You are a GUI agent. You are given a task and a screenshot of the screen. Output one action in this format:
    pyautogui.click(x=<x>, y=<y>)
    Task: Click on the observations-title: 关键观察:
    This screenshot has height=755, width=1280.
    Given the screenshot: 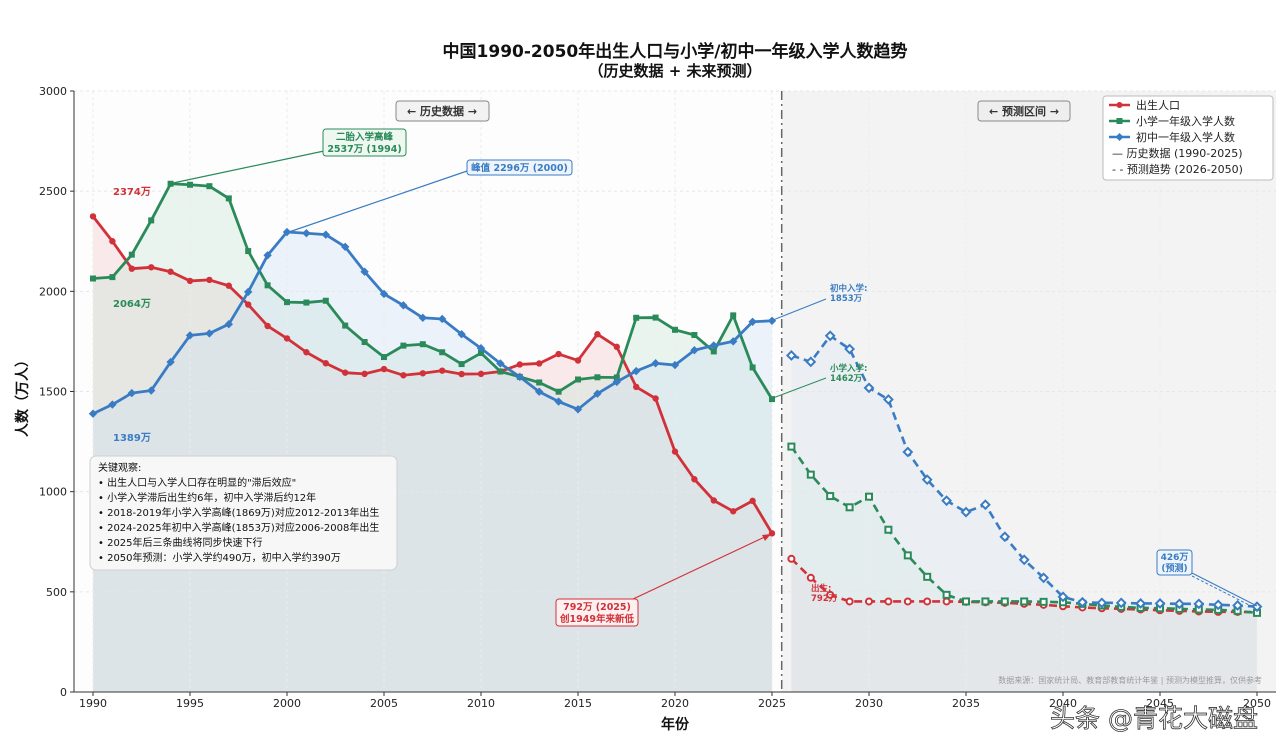 What is the action you would take?
    pyautogui.click(x=119, y=467)
    